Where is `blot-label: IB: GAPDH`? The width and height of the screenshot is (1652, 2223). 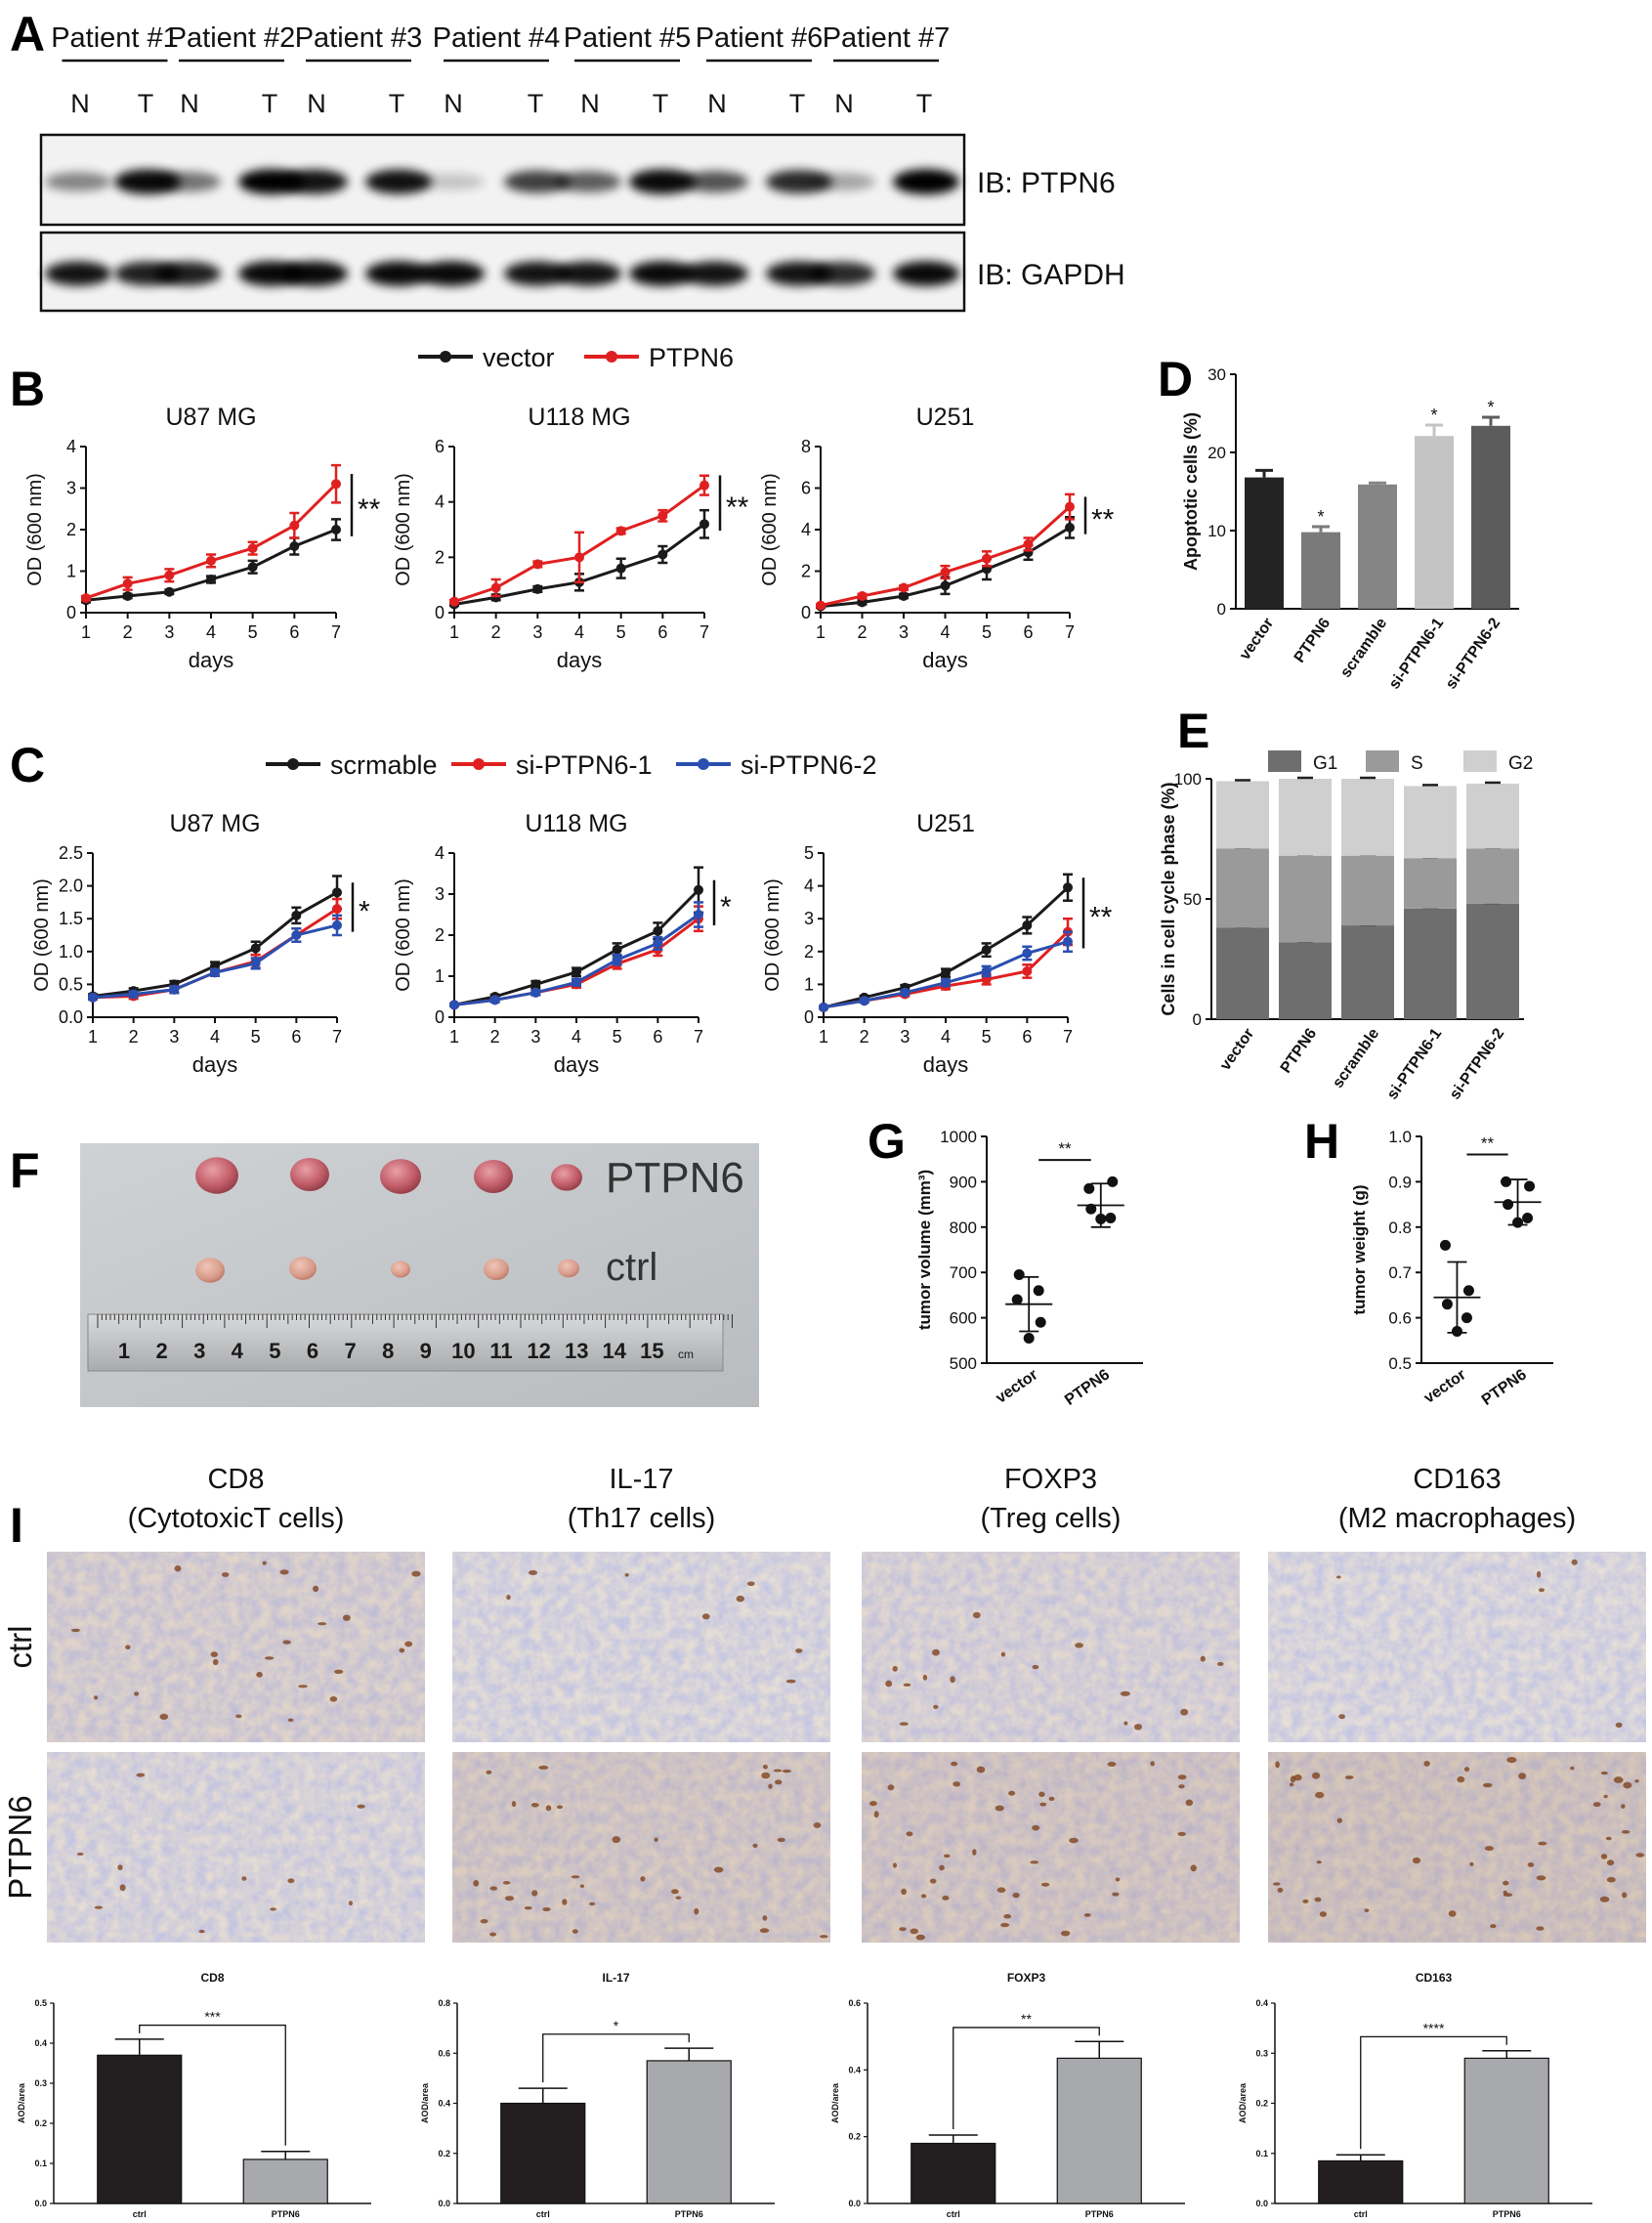 blot-label: IB: GAPDH is located at coordinates (1051, 275).